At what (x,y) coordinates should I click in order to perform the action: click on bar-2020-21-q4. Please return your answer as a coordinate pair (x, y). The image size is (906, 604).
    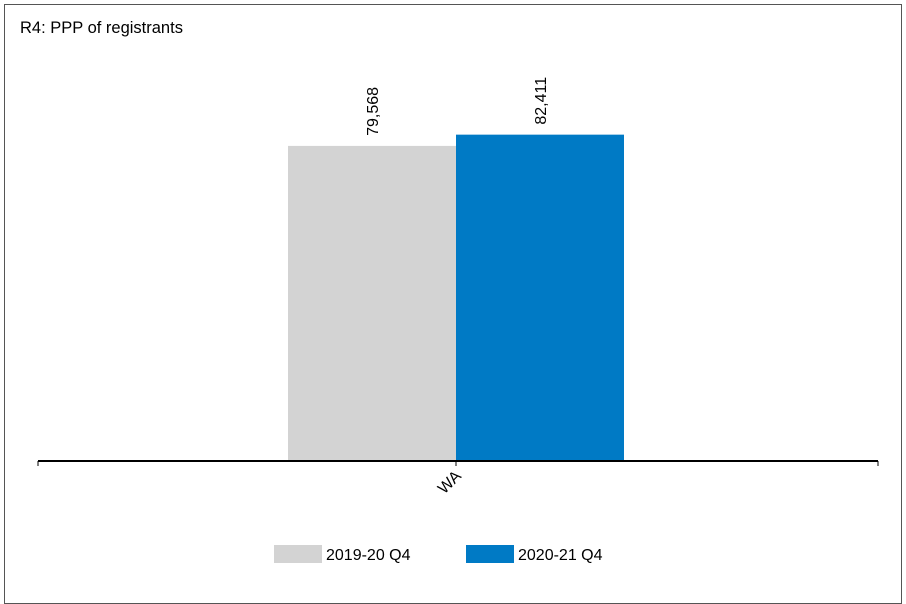
    Looking at the image, I should click on (540, 297).